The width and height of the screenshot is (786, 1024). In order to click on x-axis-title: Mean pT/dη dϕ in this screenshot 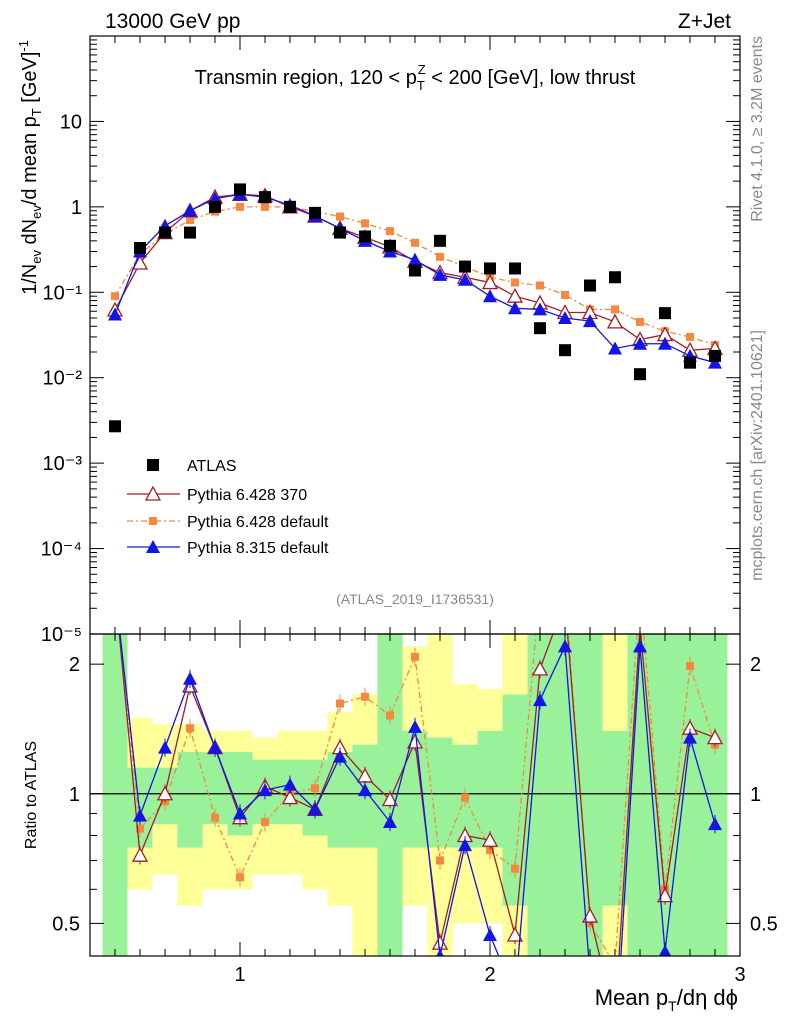, I will do `click(666, 999)`.